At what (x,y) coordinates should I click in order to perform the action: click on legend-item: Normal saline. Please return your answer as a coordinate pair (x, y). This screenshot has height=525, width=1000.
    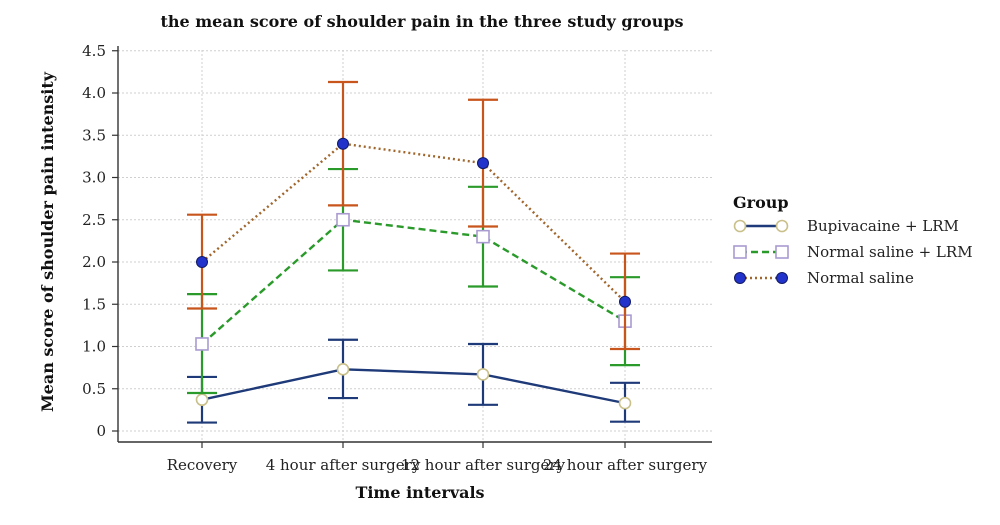
    Looking at the image, I should click on (824, 278).